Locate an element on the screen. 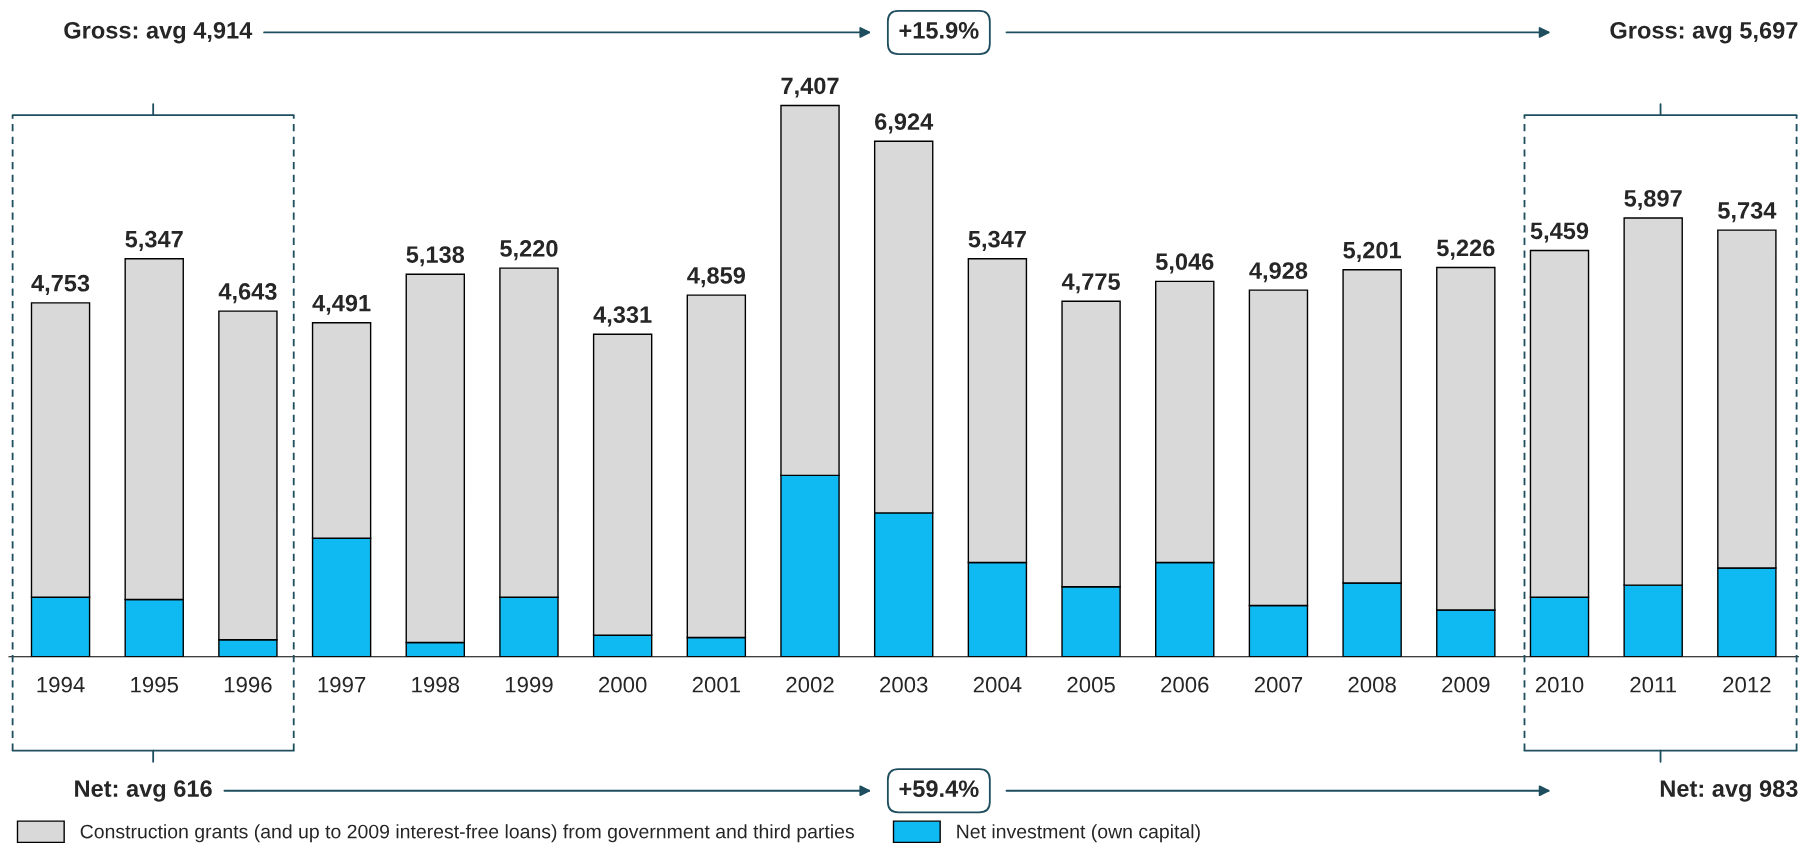 The width and height of the screenshot is (1802, 853). text: +59.4% is located at coordinates (939, 789).